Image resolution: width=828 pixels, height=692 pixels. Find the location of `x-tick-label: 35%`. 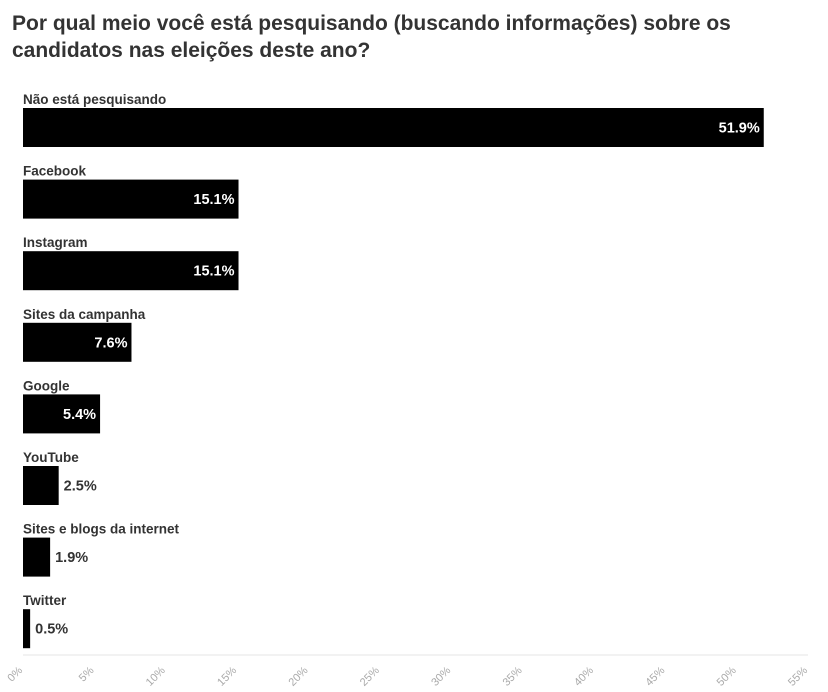

x-tick-label: 35% is located at coordinates (513, 676).